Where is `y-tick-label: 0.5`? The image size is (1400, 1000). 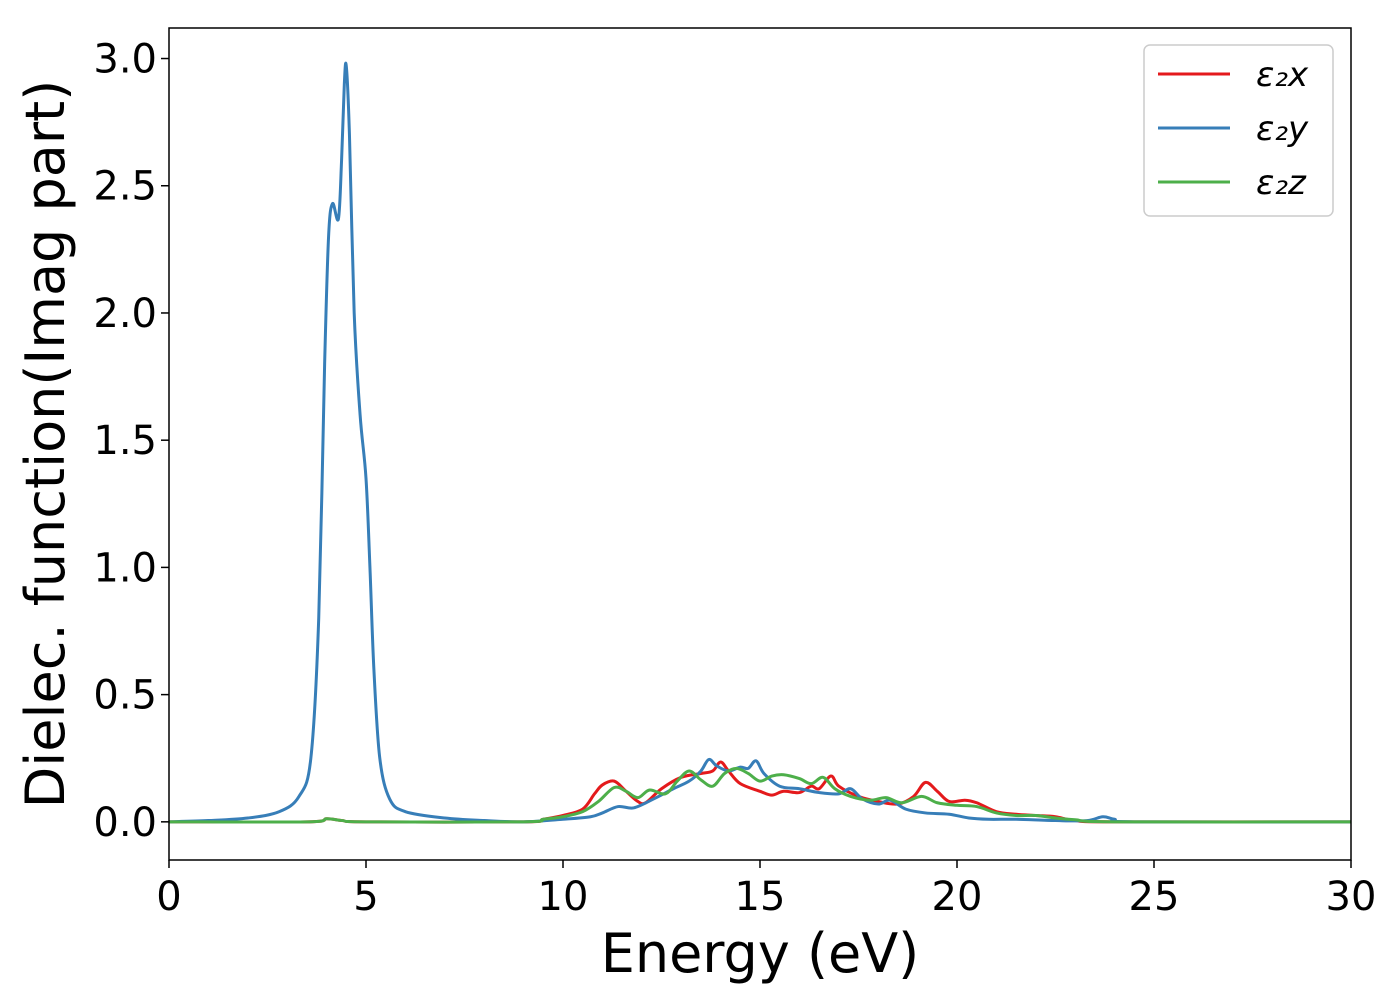
y-tick-label: 0.5 is located at coordinates (125, 696).